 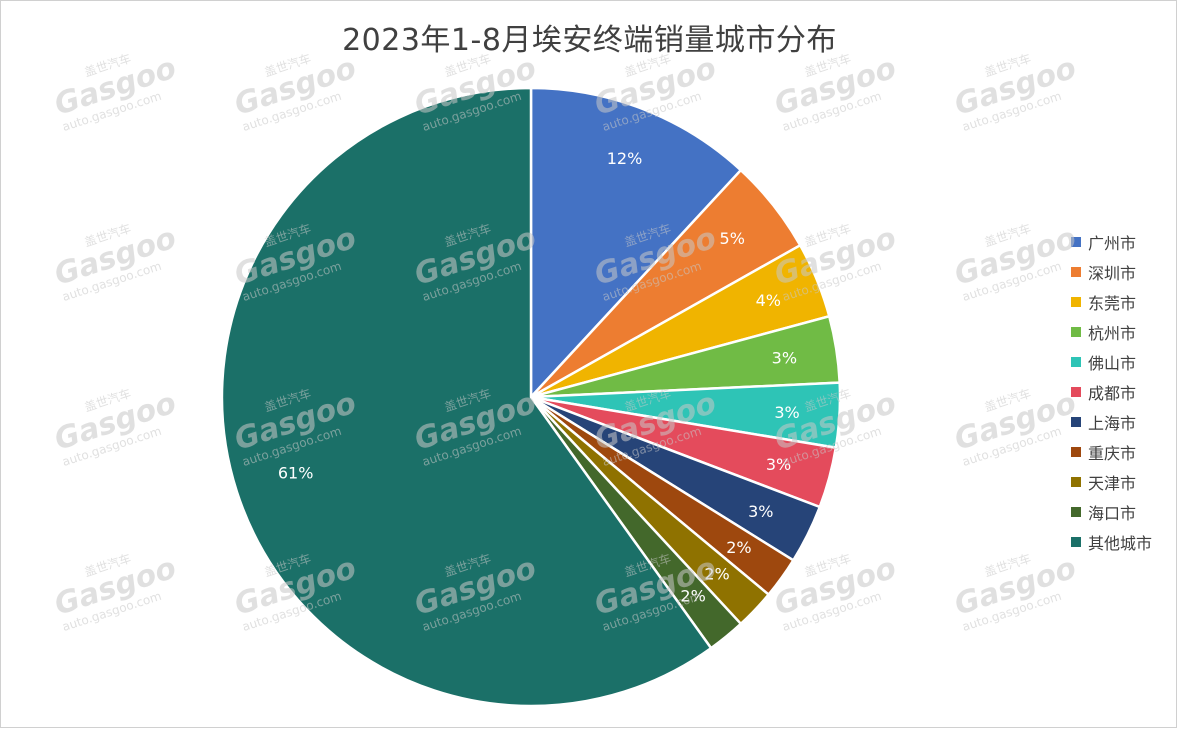 I want to click on legend-item-5: 成都市, so click(x=1111, y=392).